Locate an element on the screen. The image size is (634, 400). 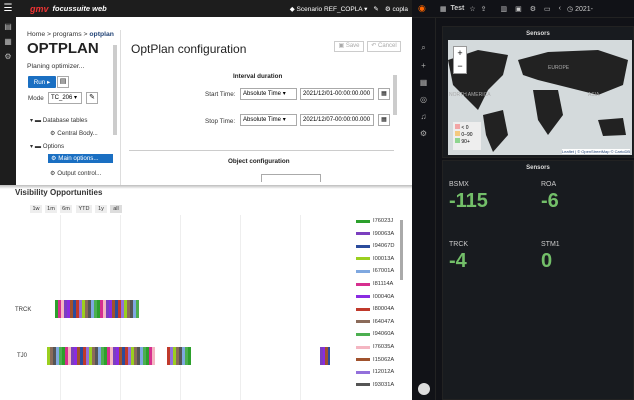
start-mode-select: Absolute Time ▾ is located at coordinates (268, 94).